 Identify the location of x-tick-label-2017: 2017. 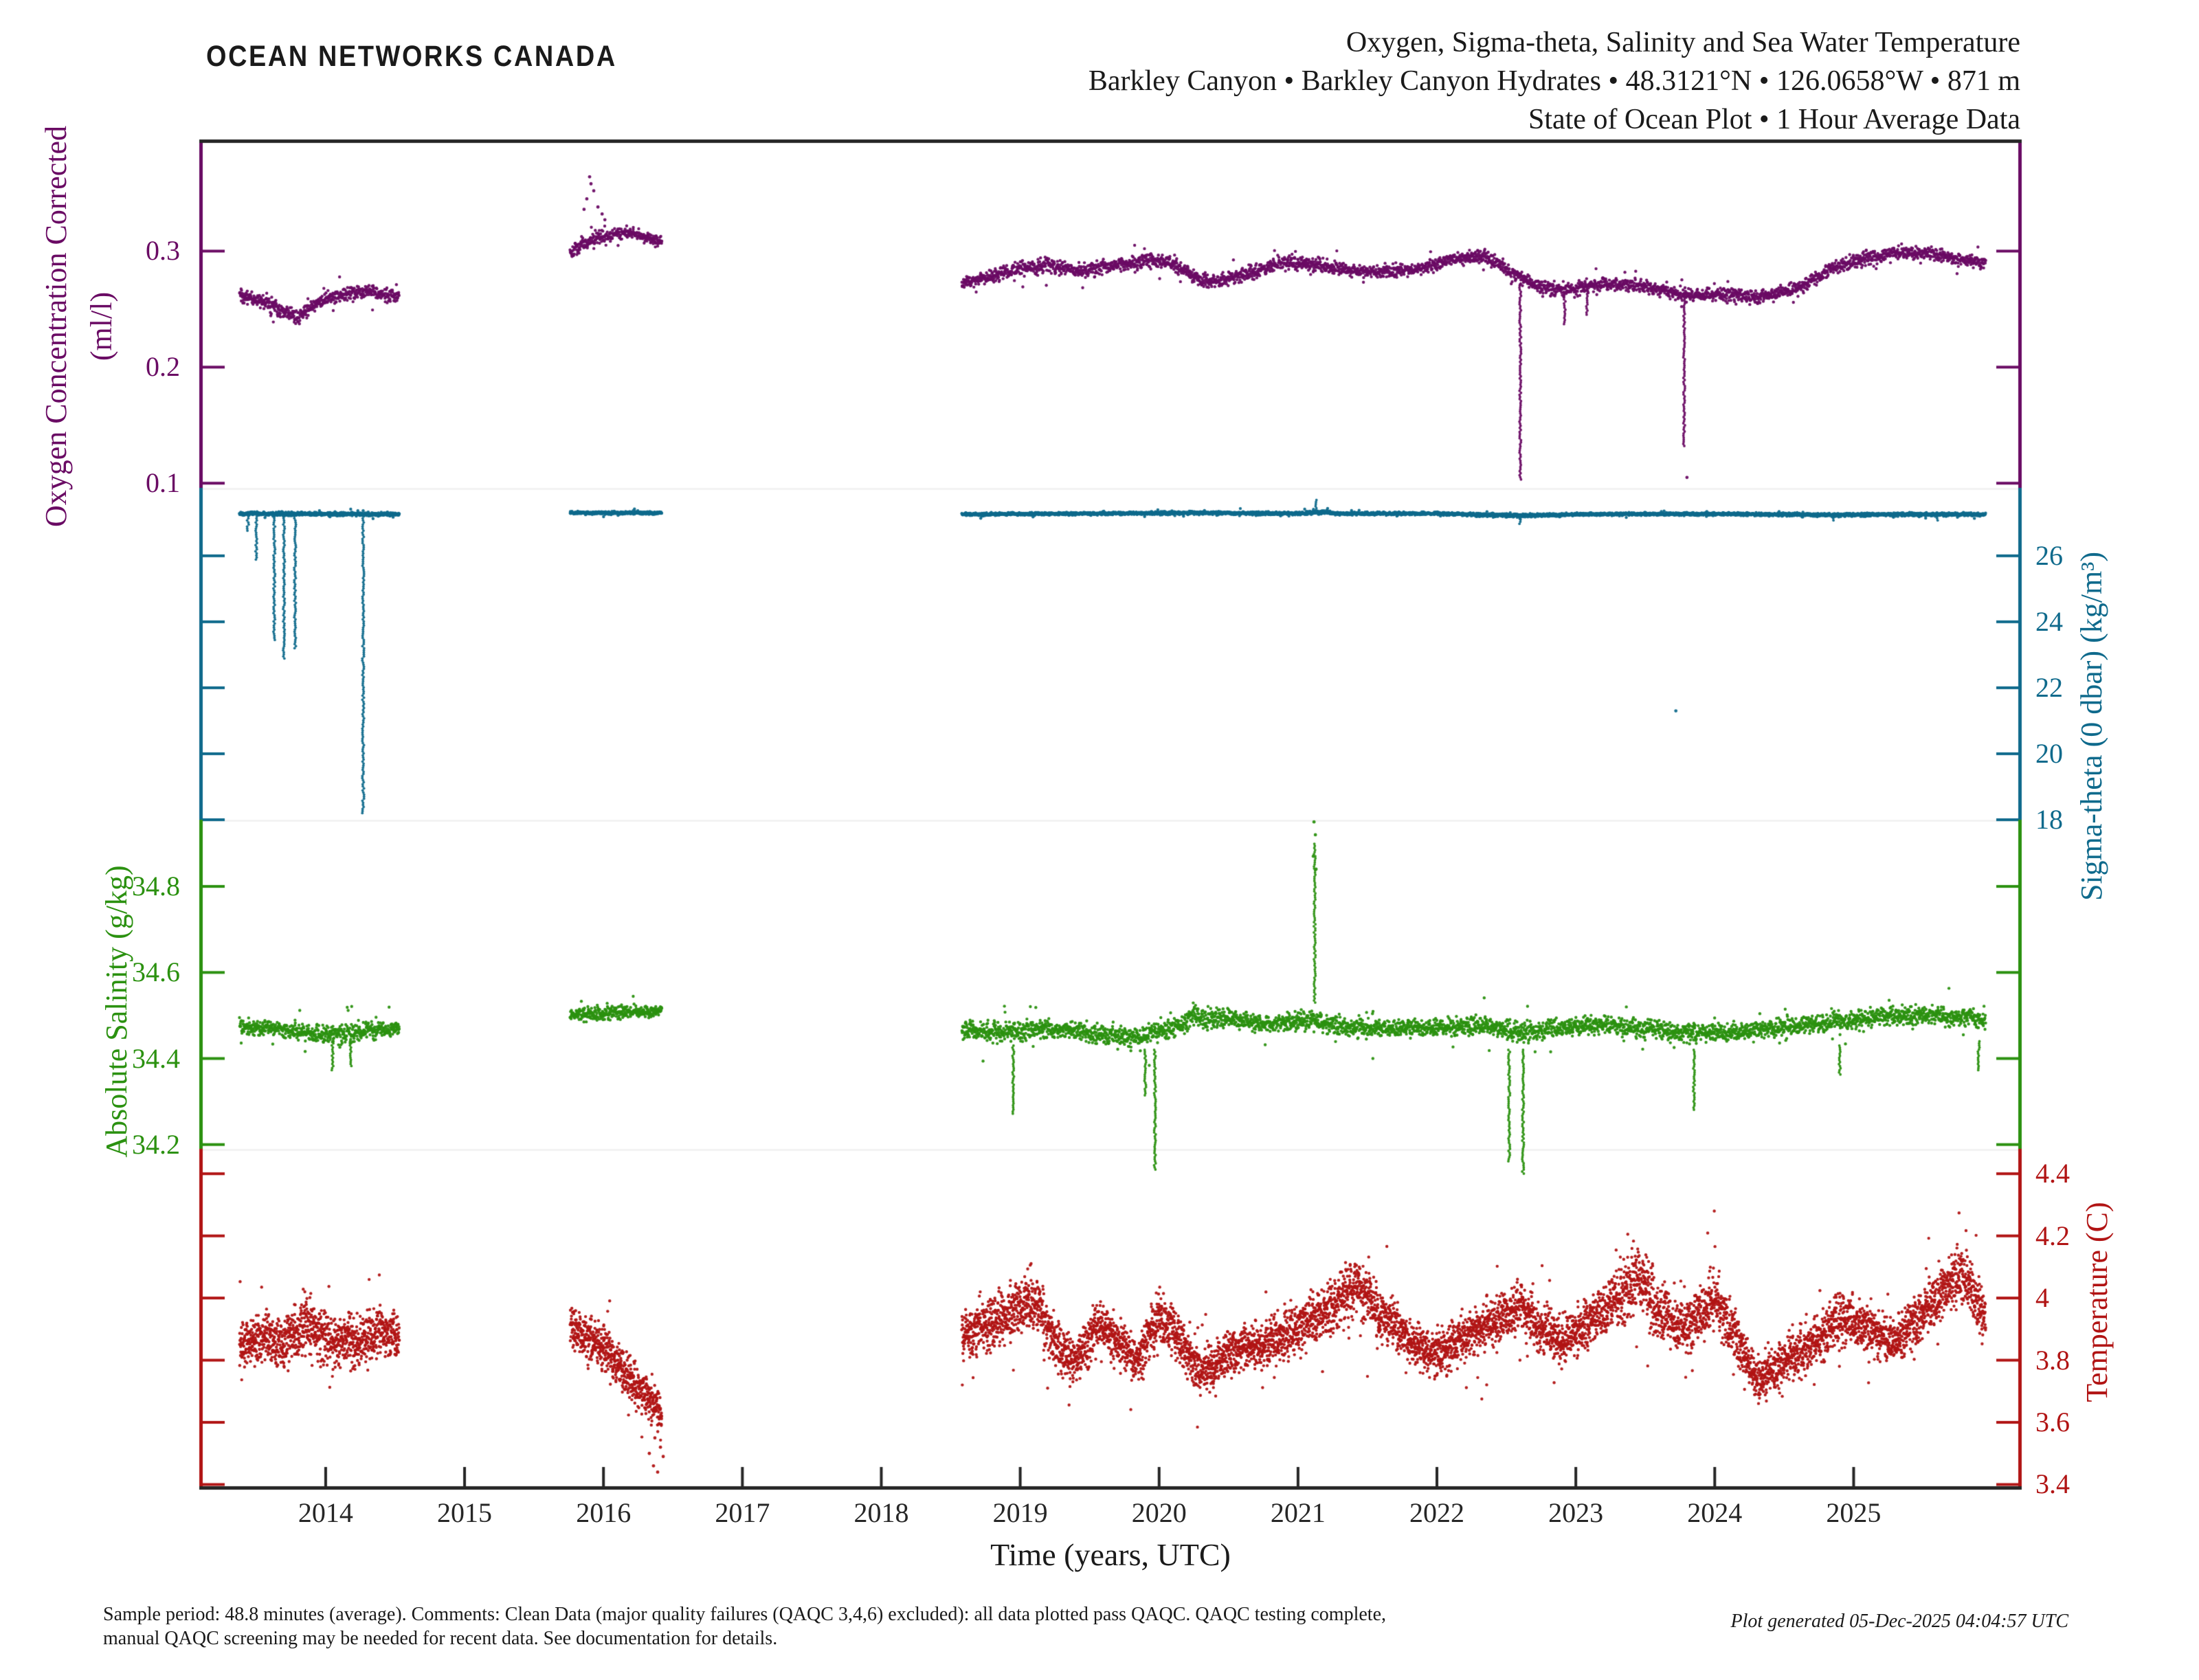
(742, 1512).